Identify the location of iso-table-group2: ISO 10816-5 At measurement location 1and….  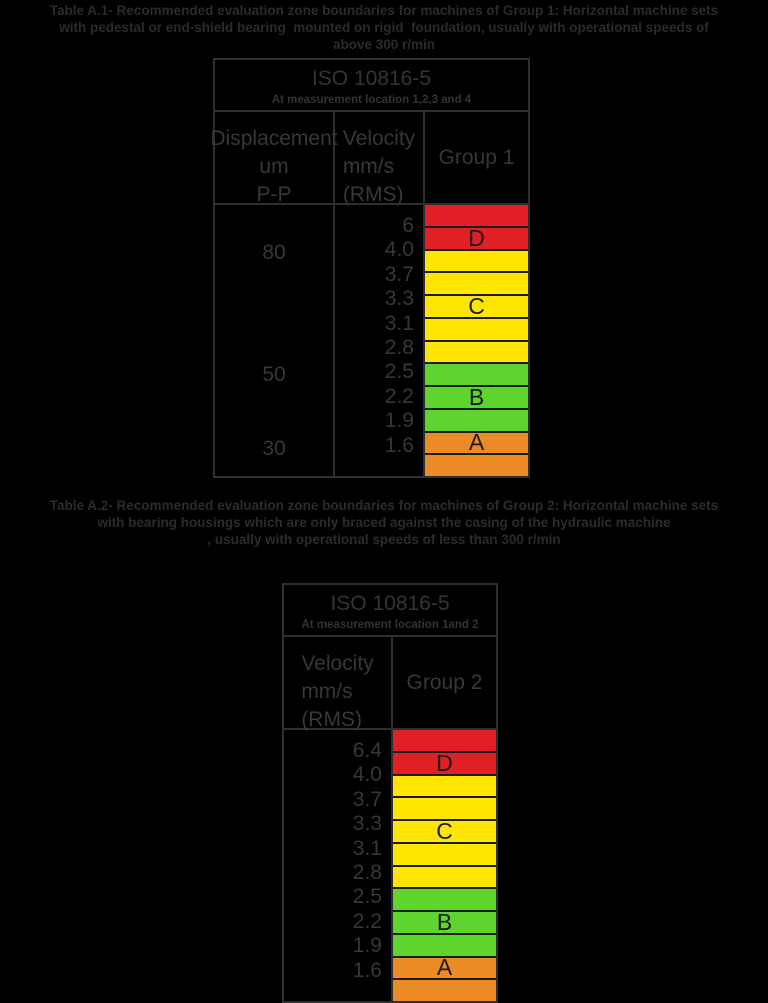
(390, 793).